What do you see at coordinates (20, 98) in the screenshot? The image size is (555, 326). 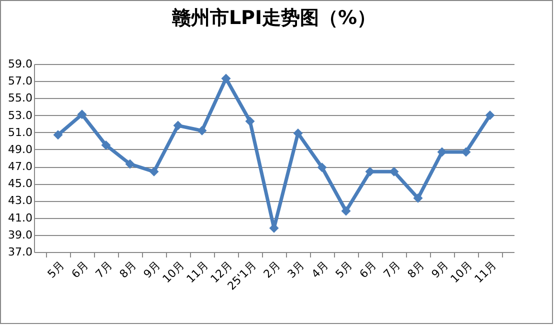 I see `y-tick-label: 55.0` at bounding box center [20, 98].